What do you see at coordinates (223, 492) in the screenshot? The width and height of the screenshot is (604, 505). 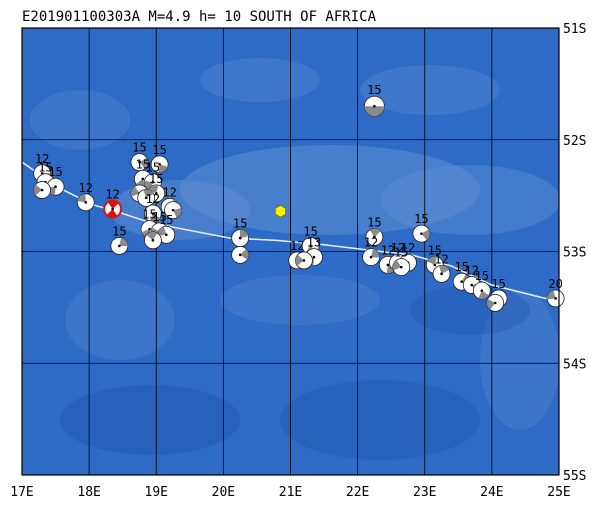 I see `longitude-tick-label: 20E` at bounding box center [223, 492].